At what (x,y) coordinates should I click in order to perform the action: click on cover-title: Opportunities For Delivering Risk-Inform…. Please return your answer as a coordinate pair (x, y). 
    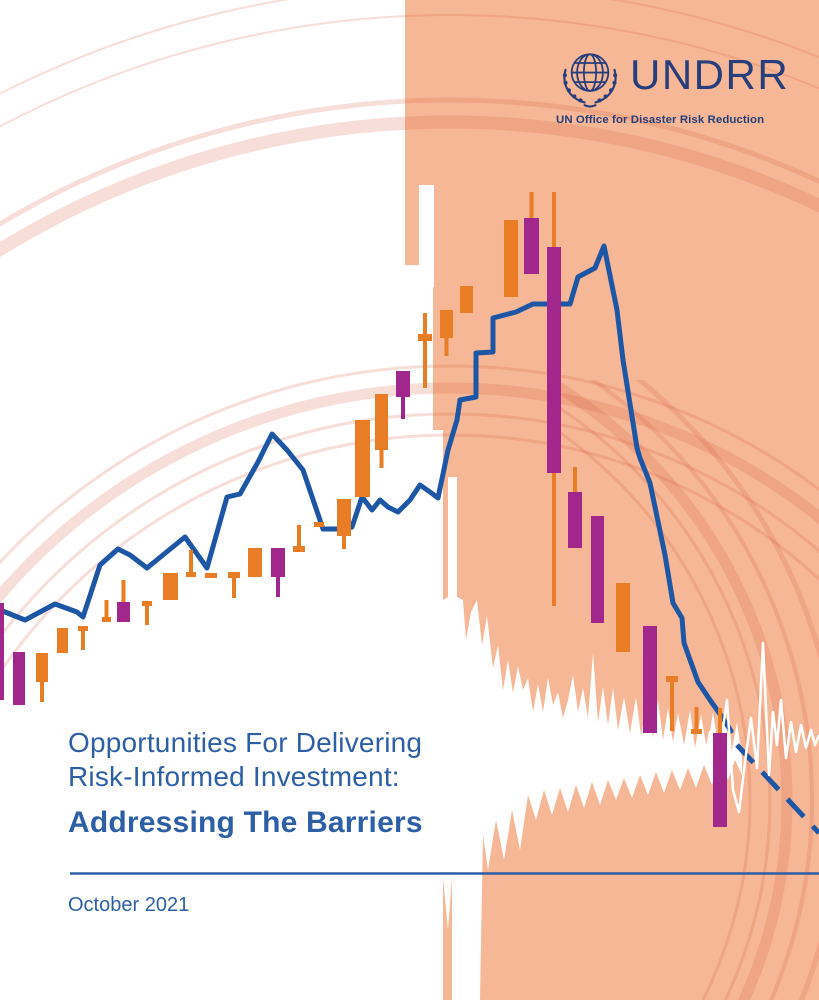
    Looking at the image, I should click on (245, 783).